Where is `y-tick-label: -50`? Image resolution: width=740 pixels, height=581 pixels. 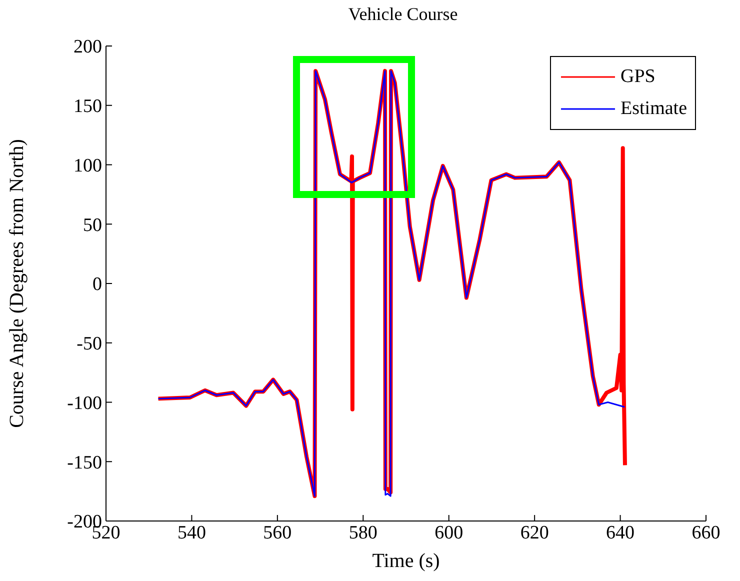 y-tick-label: -50 is located at coordinates (89, 344).